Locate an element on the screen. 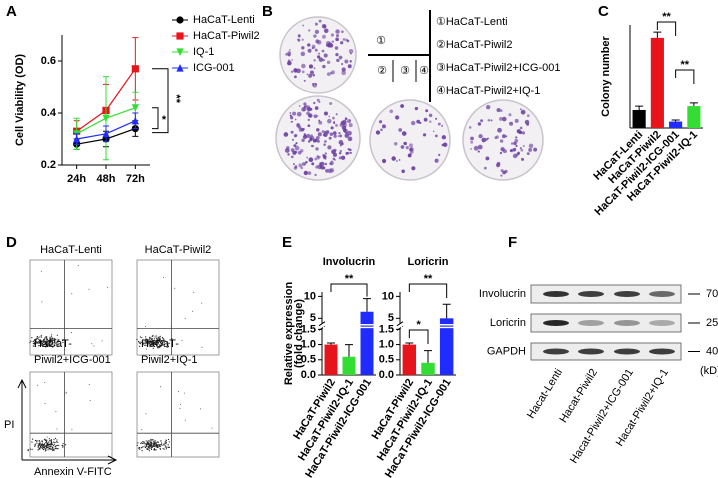  size-unit: (kD) is located at coordinates (709, 371).